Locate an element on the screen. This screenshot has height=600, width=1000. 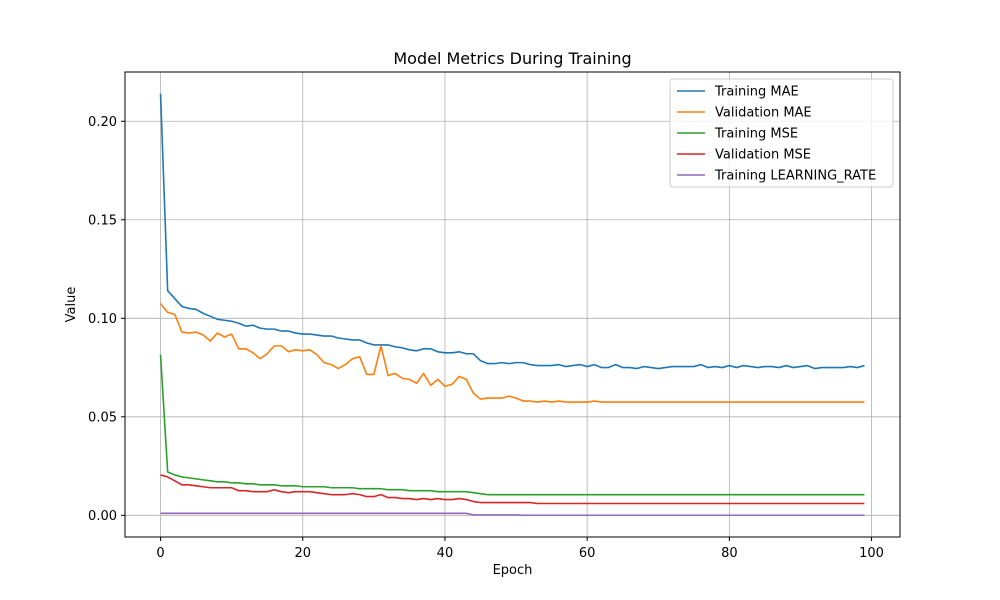
y-tick-label: 0.20 is located at coordinates (102, 122).